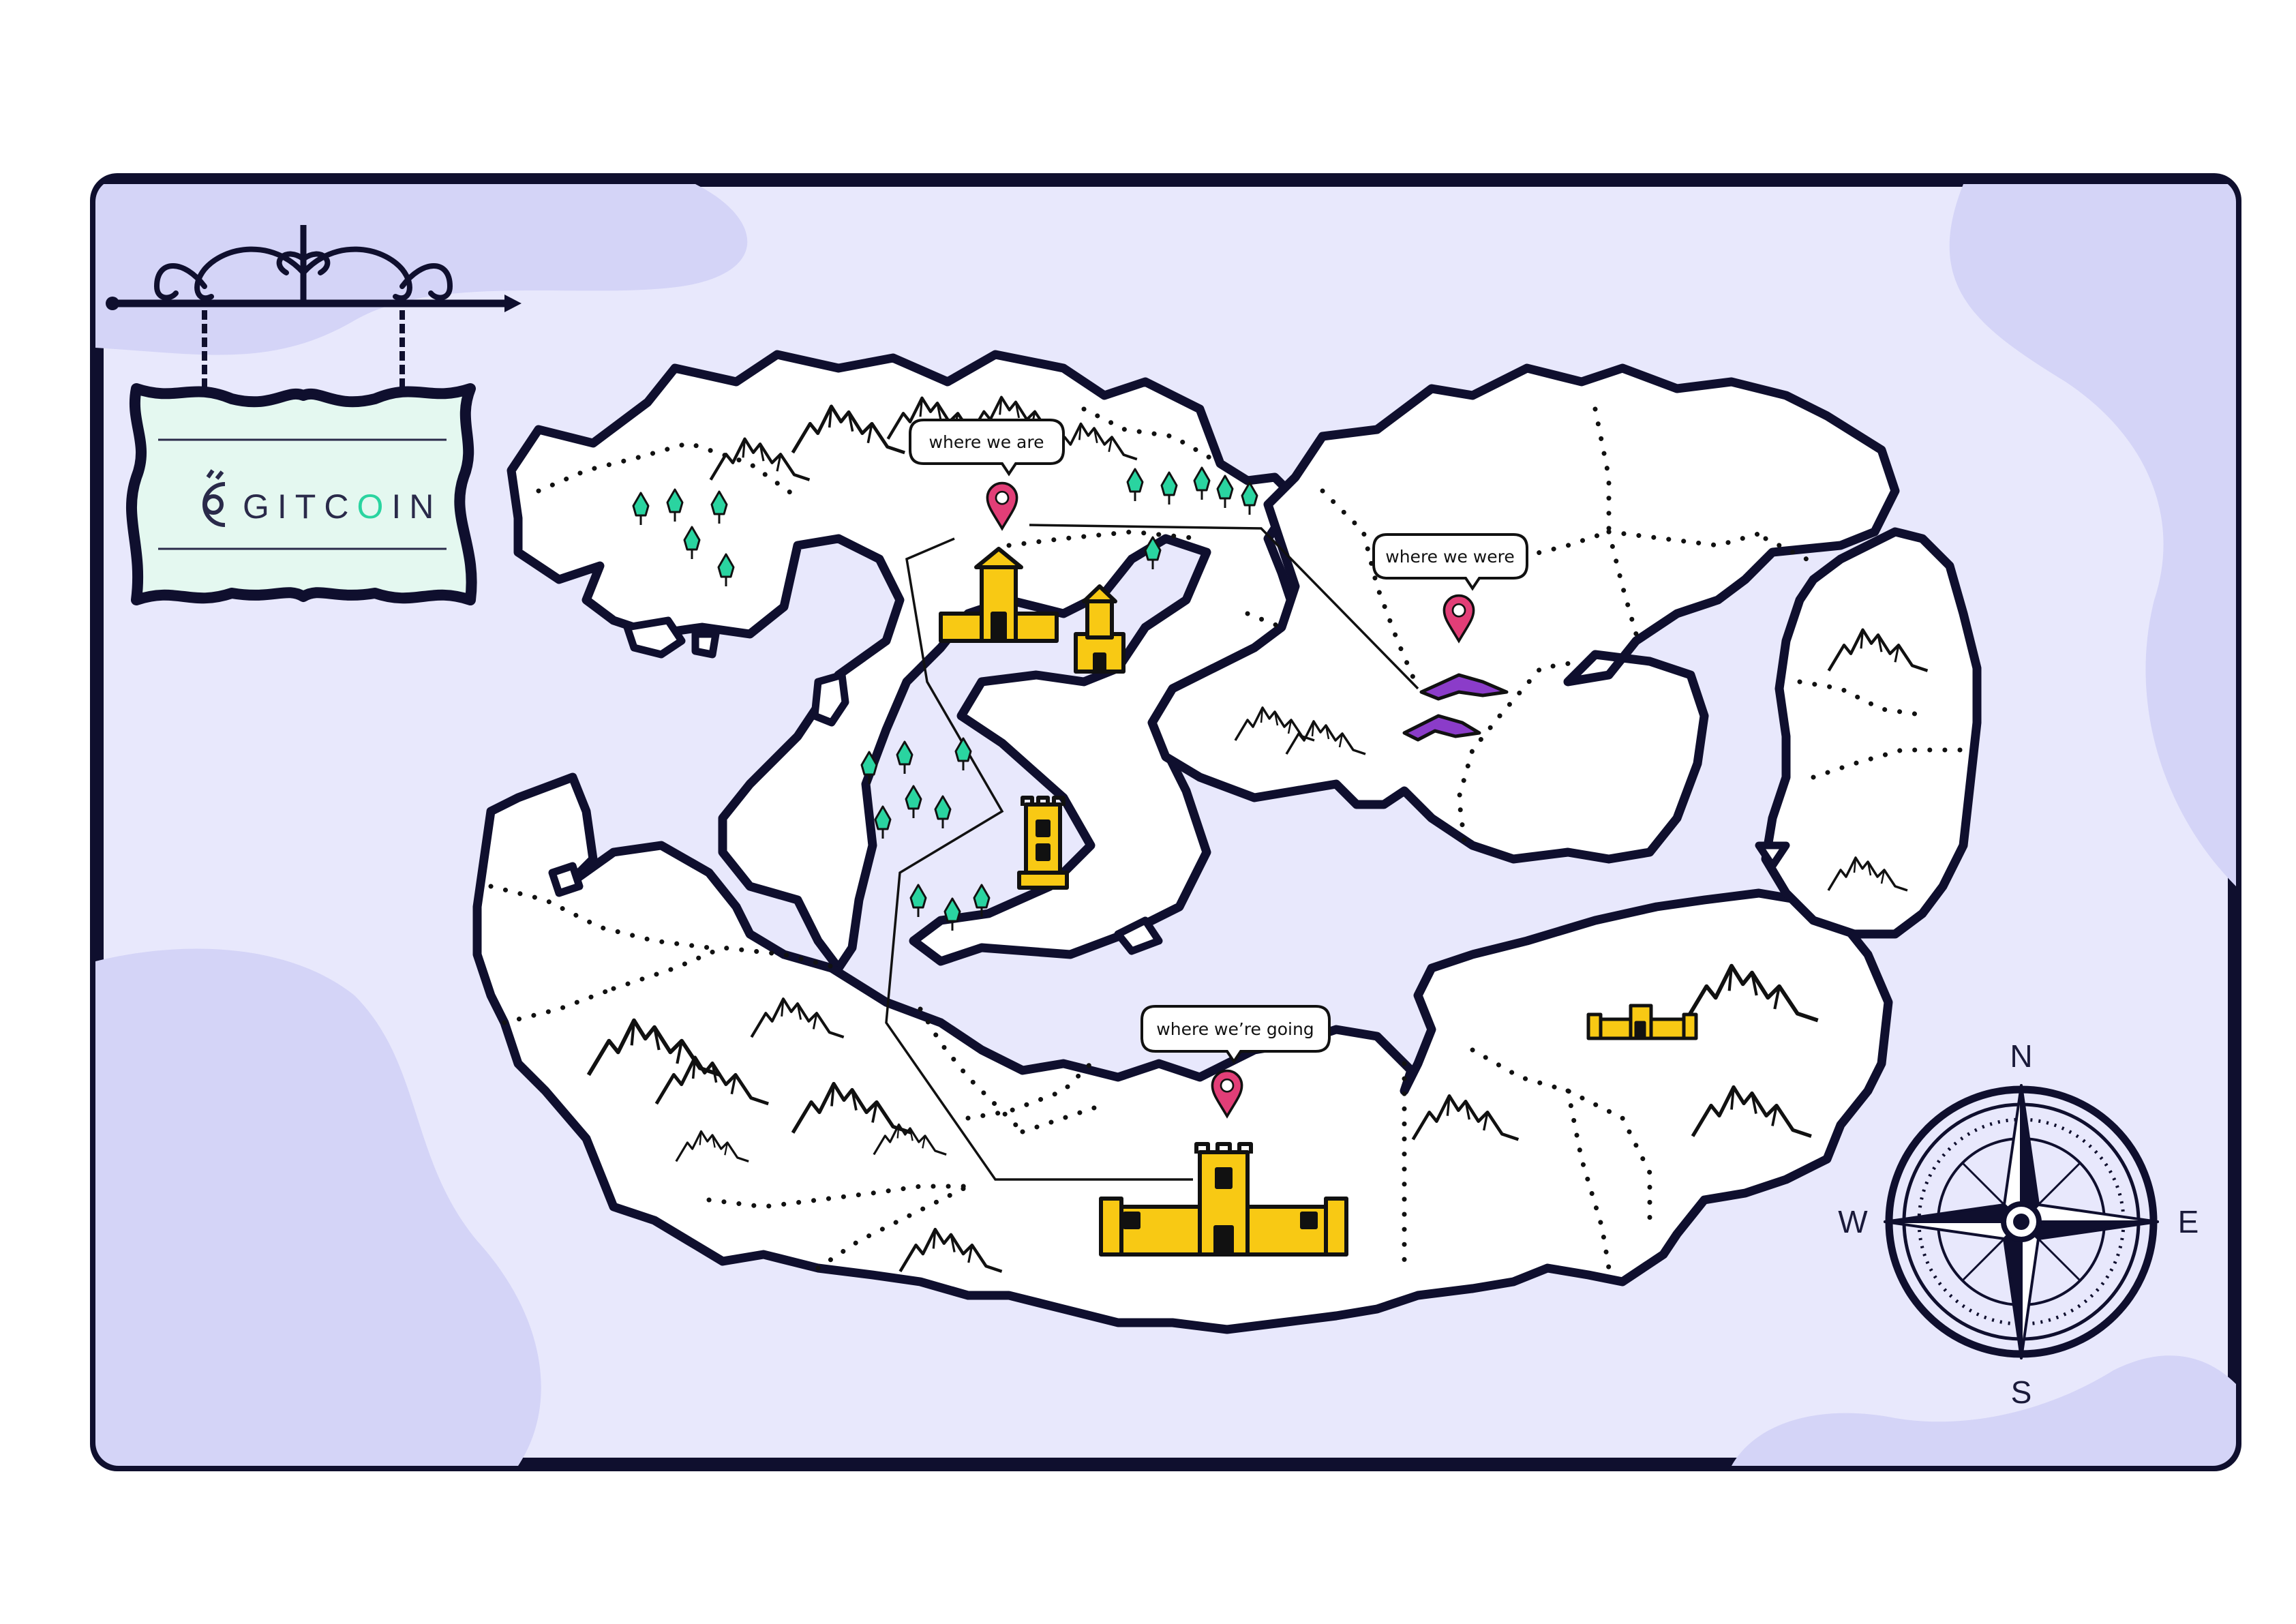  What do you see at coordinates (1223, 1199) in the screenshot?
I see `castle-where-were-going` at bounding box center [1223, 1199].